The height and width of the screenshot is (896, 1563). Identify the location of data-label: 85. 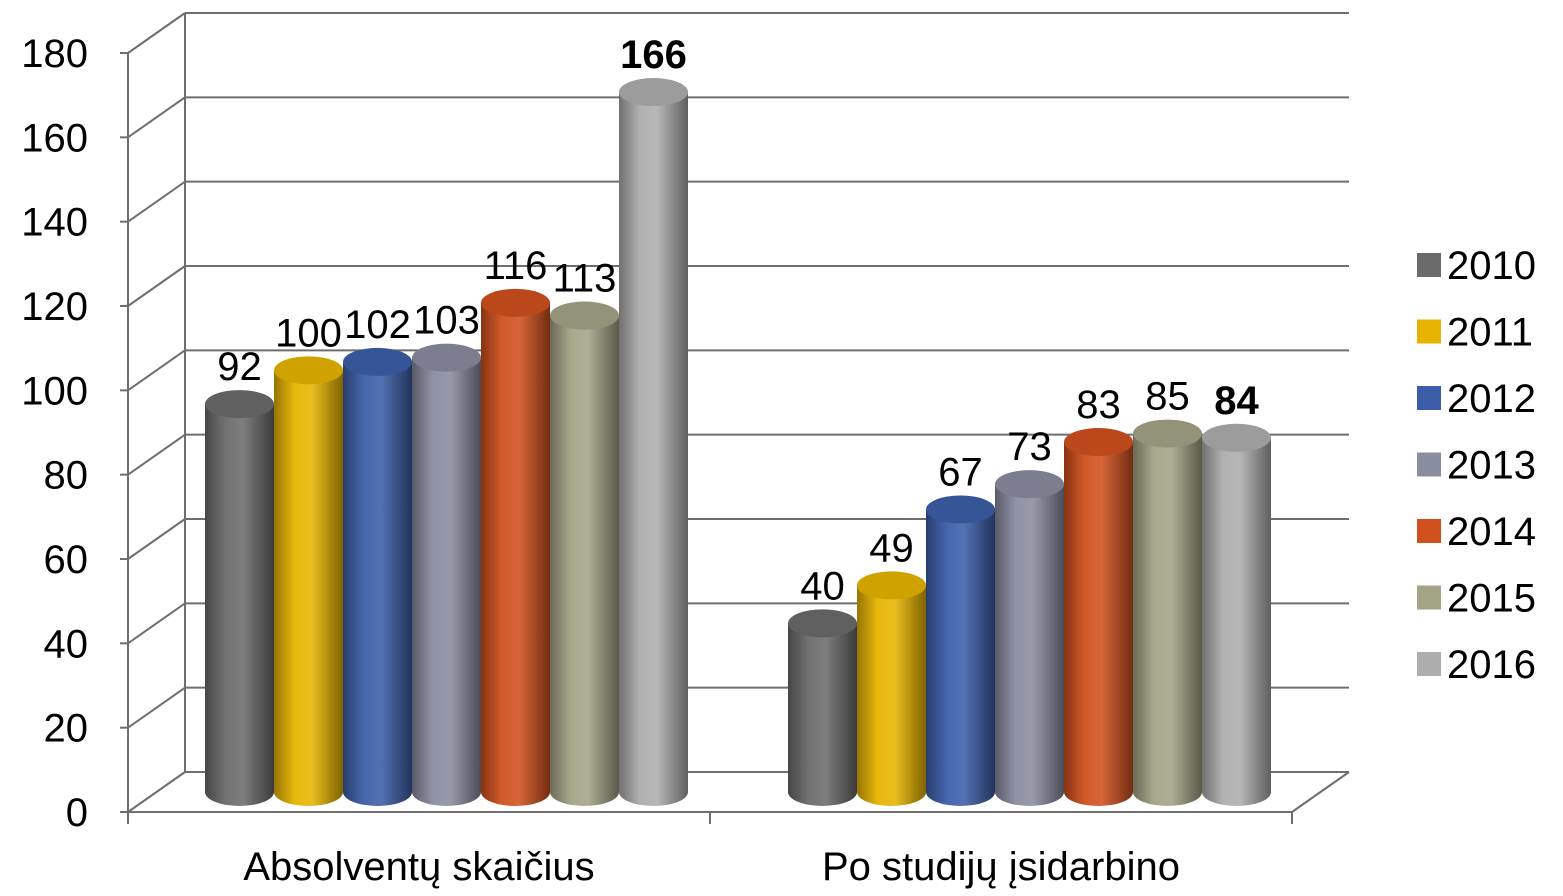
(1167, 397).